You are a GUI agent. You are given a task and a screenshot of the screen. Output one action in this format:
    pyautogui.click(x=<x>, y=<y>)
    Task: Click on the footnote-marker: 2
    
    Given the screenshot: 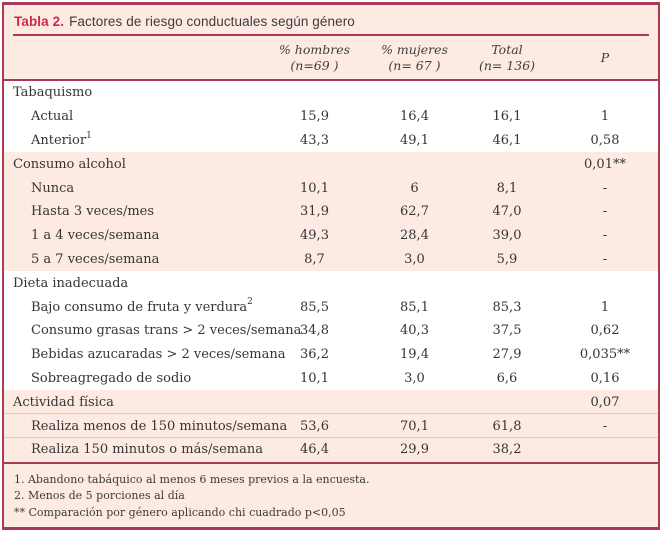 What is the action you would take?
    pyautogui.click(x=250, y=302)
    